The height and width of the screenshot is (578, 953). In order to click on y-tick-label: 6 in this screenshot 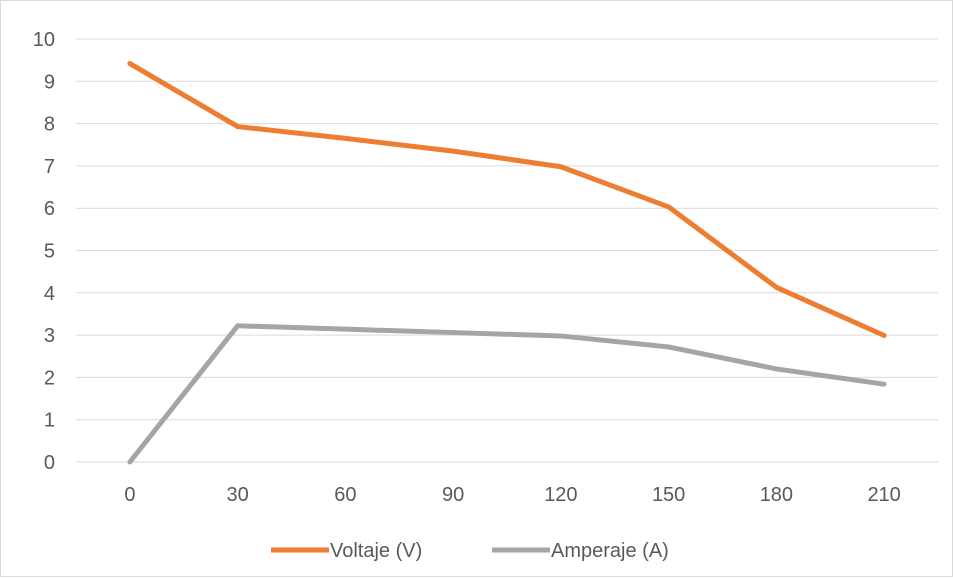, I will do `click(49, 209)`.